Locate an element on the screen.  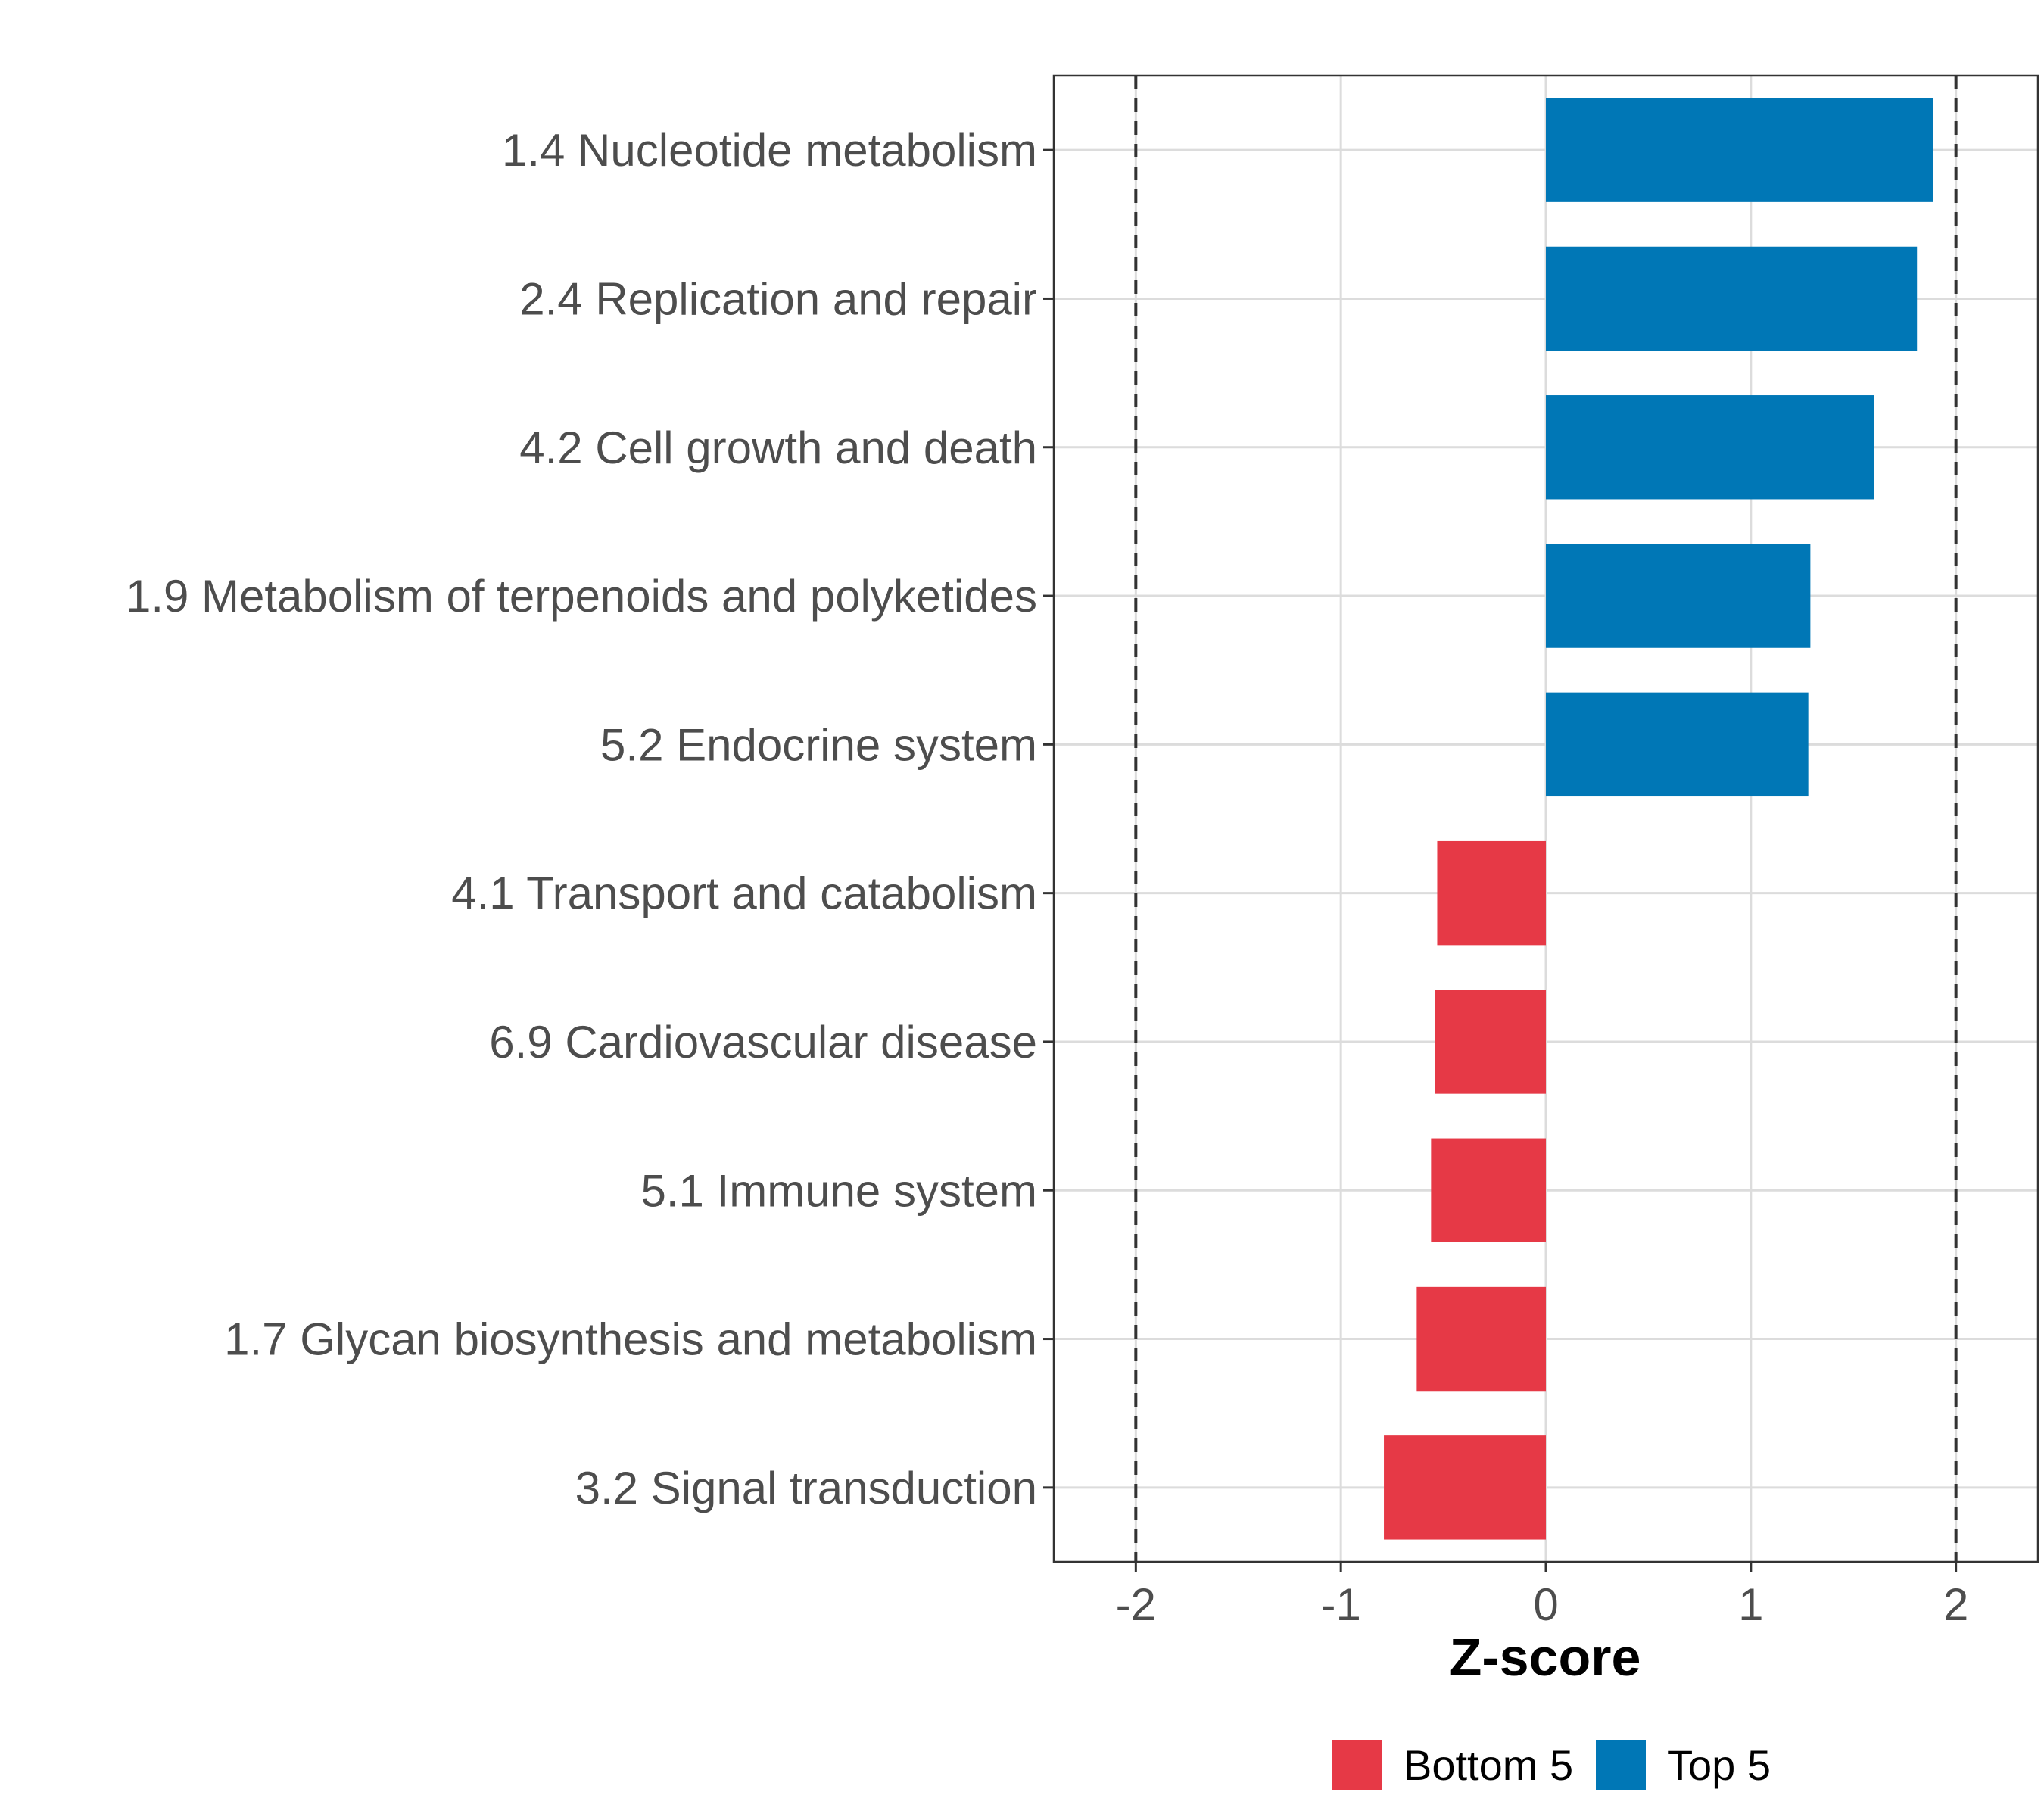
legend-label: Bottom 5 is located at coordinates (1488, 1765).